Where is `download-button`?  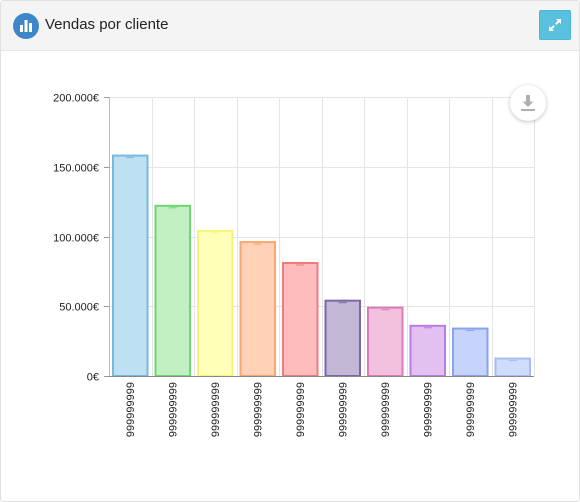
download-button is located at coordinates (528, 103).